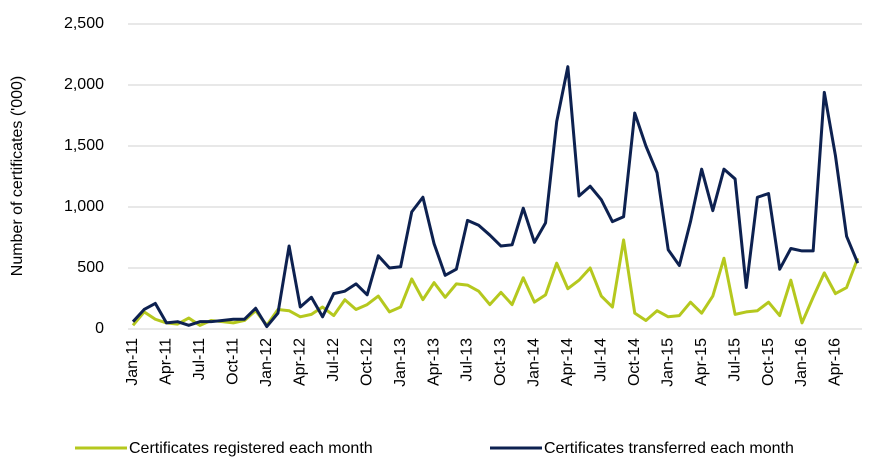 Image resolution: width=872 pixels, height=462 pixels. What do you see at coordinates (84, 23) in the screenshot?
I see `y-tick-label: 2,500` at bounding box center [84, 23].